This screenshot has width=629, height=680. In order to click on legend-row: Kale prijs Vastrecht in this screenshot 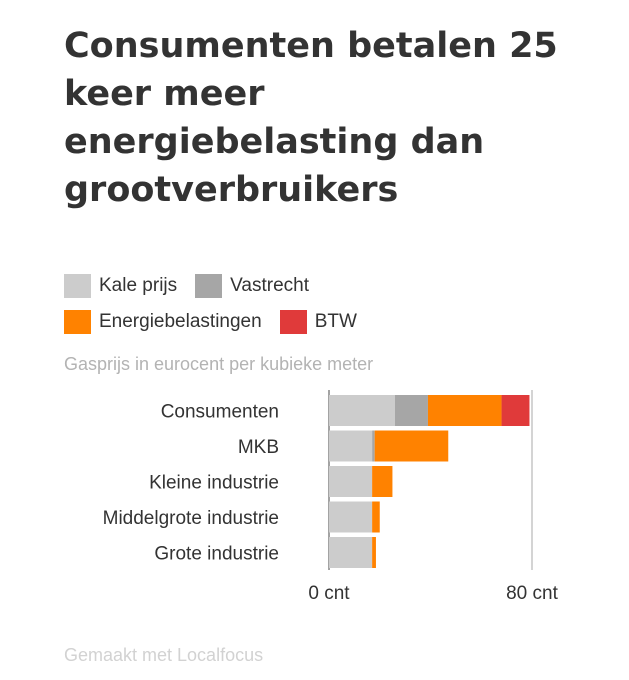, I will do `click(274, 286)`.